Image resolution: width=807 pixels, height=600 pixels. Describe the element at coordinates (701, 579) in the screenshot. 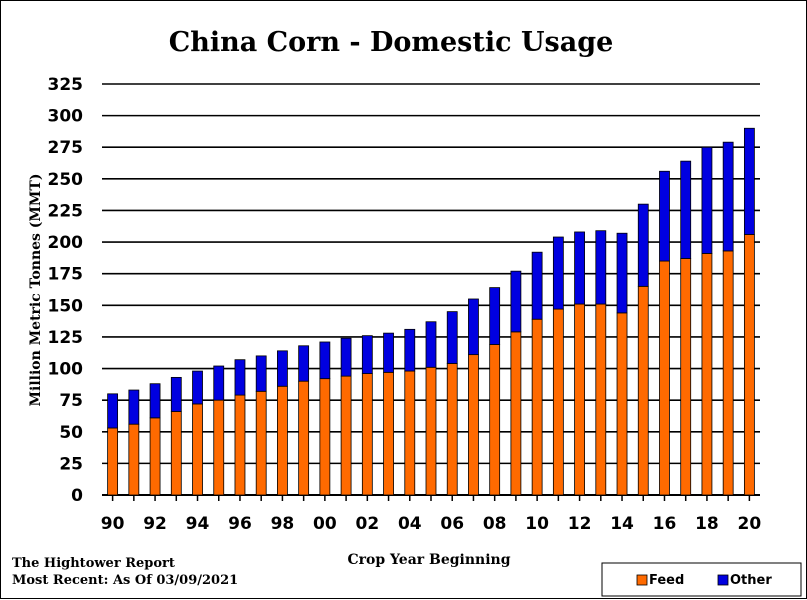

I see `legend: Feed Other` at that location.